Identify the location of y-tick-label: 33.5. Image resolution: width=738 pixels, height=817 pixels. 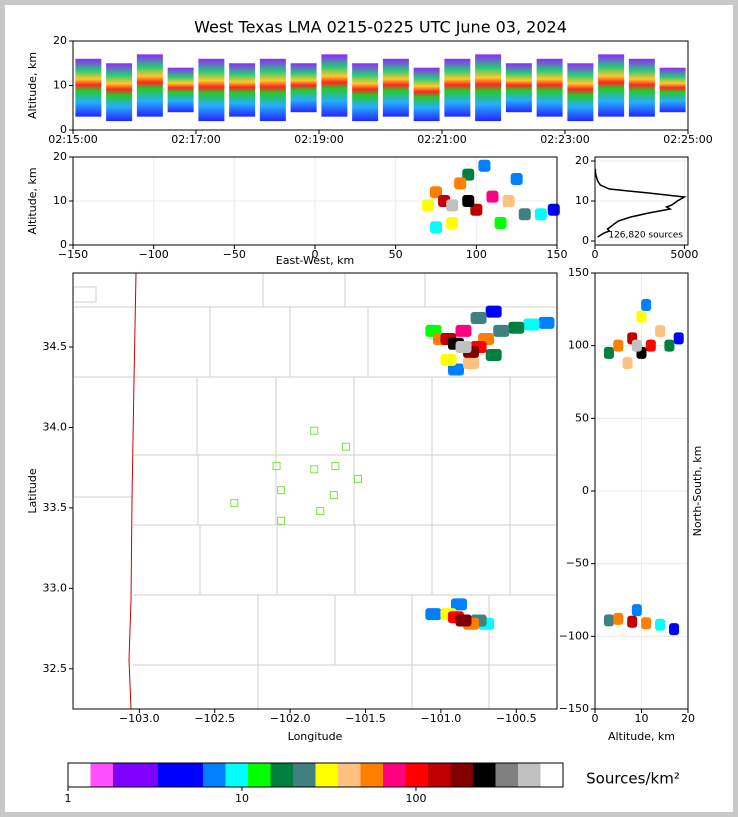
(55, 507).